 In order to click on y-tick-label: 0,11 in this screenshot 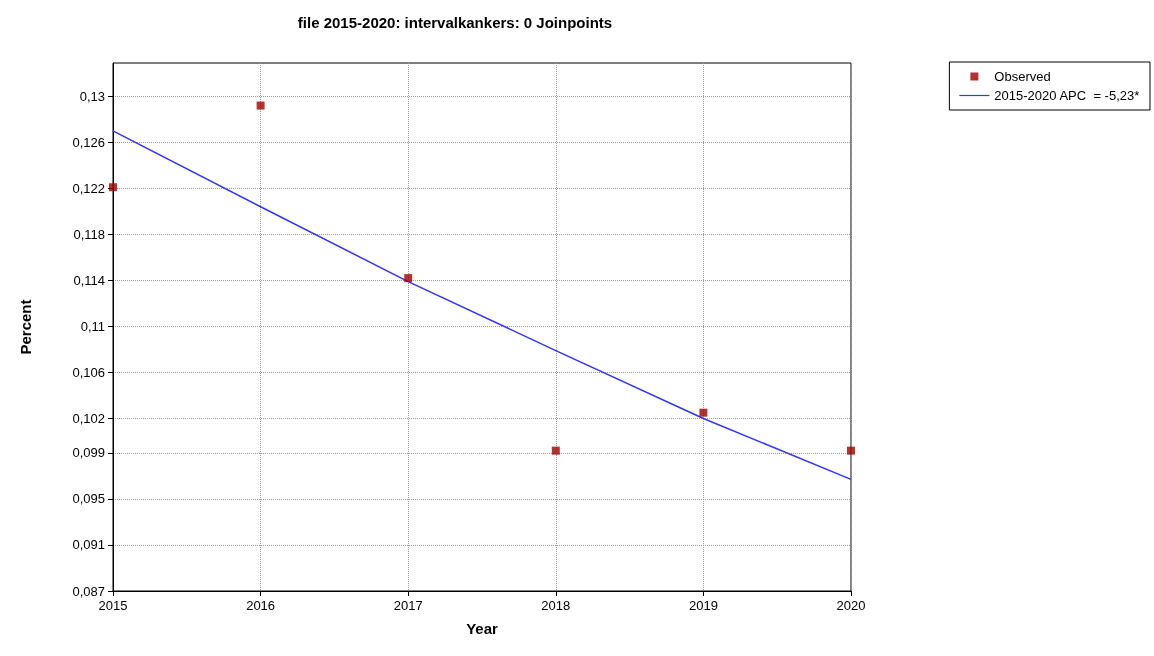, I will do `click(92, 326)`.